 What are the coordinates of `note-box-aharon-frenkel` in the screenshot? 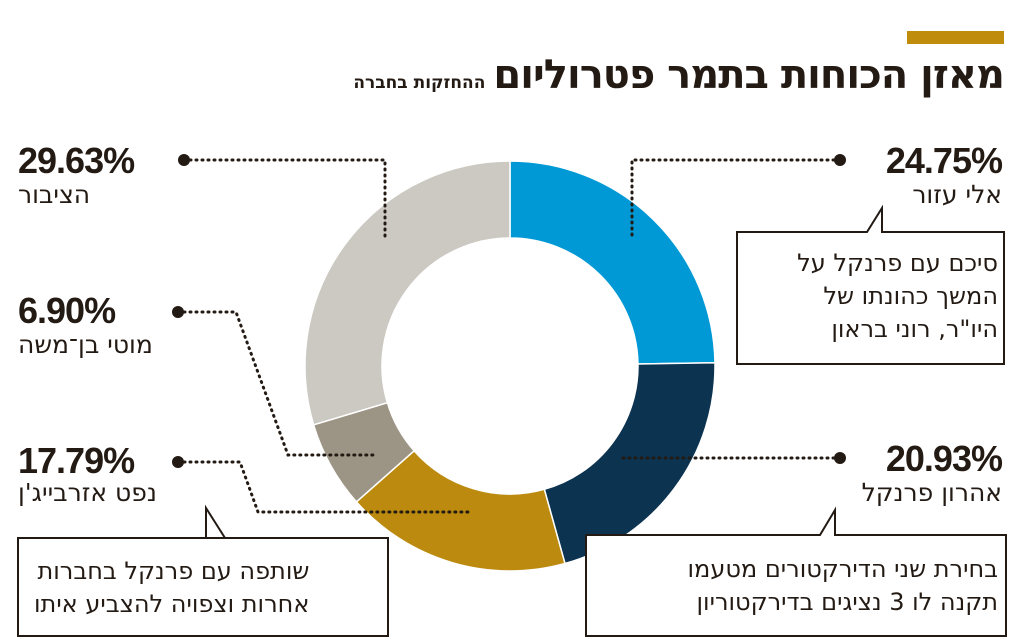 It's located at (796, 571).